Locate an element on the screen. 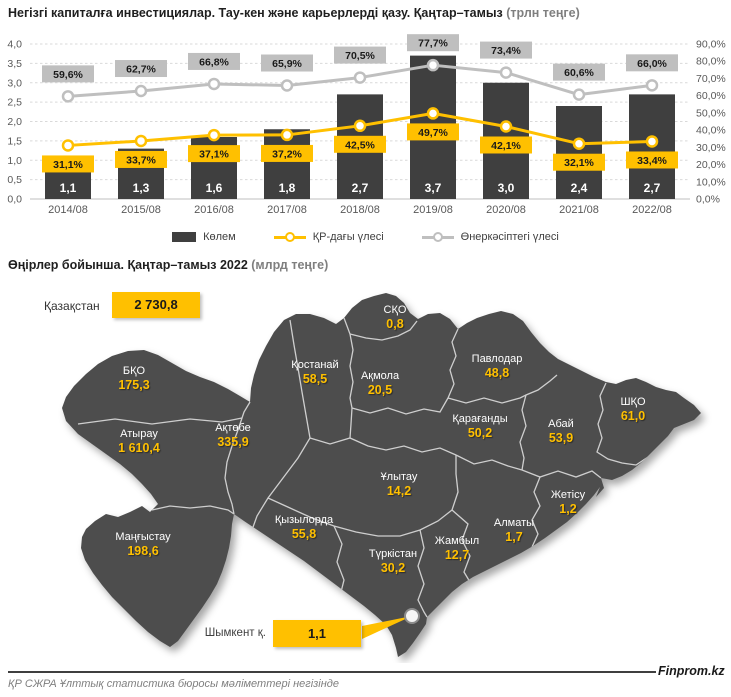 The height and width of the screenshot is (697, 731). svg-text: 4,0 is located at coordinates (14, 45).